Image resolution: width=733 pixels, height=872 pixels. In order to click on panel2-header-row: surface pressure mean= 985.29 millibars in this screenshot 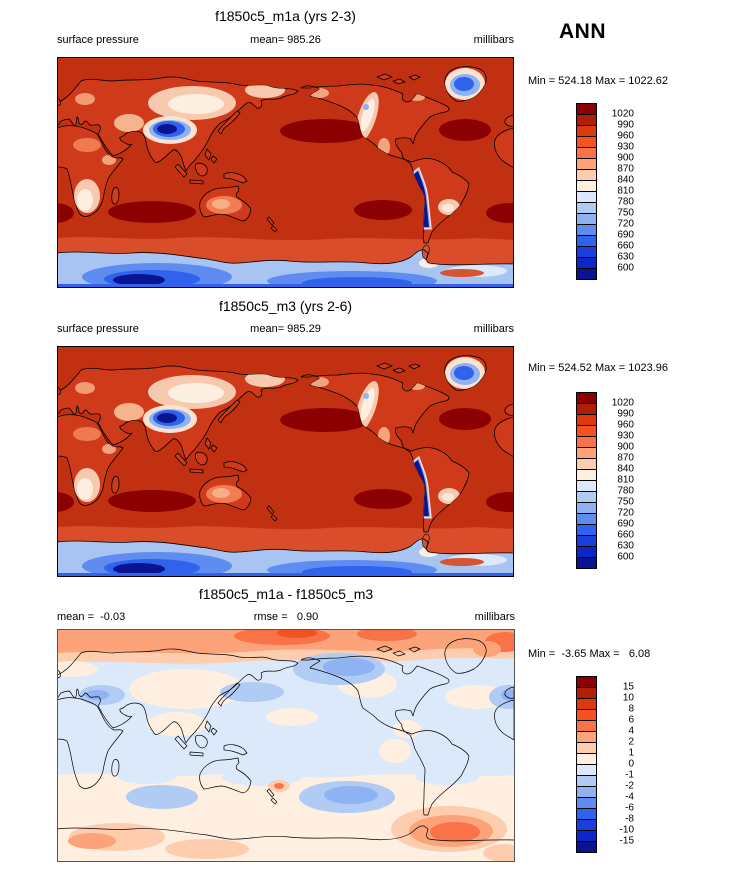, I will do `click(285, 330)`.